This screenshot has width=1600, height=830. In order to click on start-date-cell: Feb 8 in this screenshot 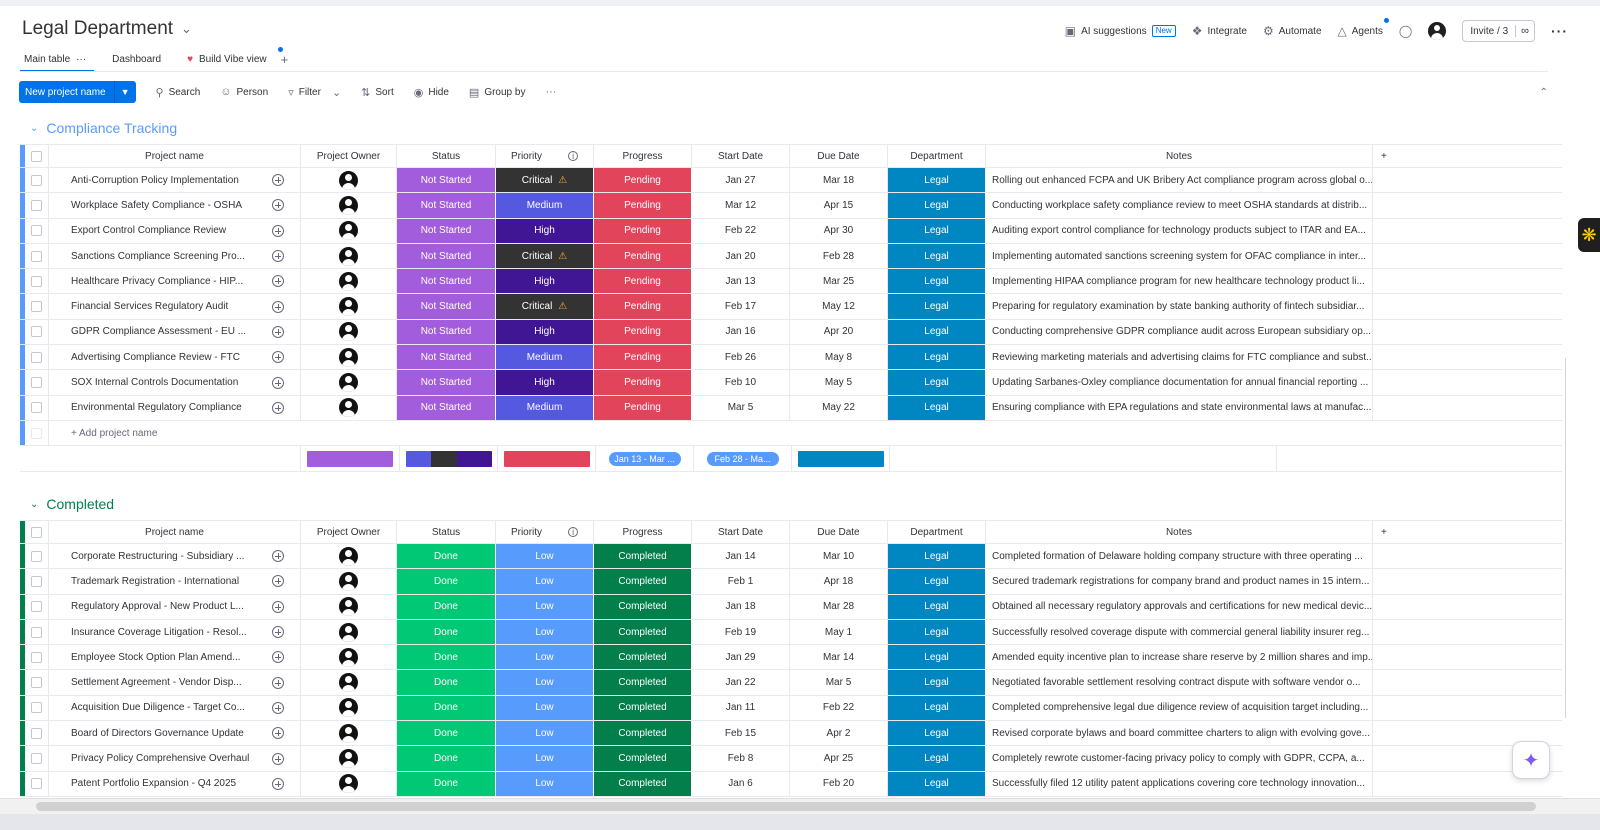, I will do `click(741, 758)`.